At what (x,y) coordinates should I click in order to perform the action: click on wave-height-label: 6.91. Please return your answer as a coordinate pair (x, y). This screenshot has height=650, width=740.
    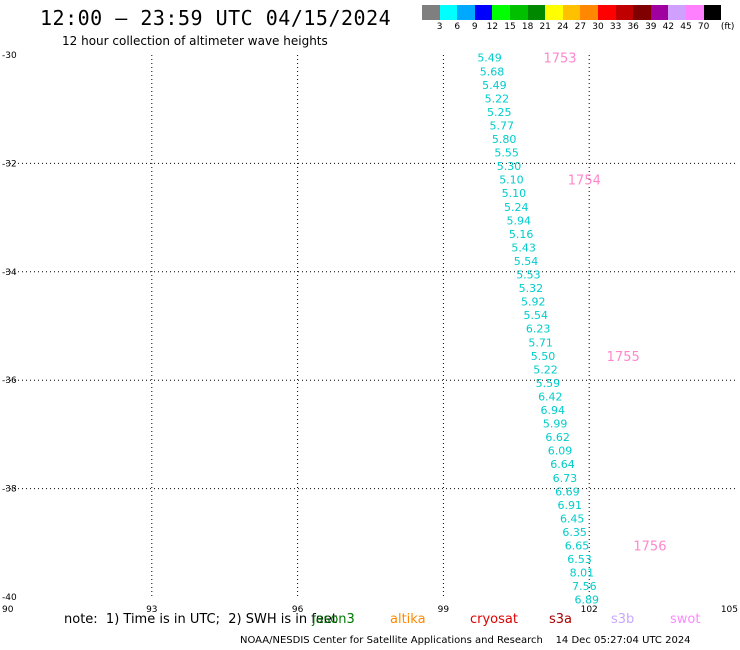
    Looking at the image, I should click on (570, 505).